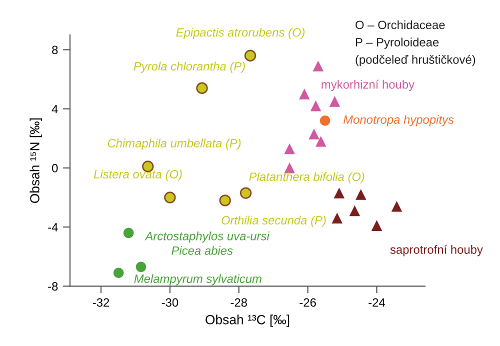 The height and width of the screenshot is (346, 500). Describe the element at coordinates (274, 221) in the screenshot. I see `annotation: Orthilia secunda (P)` at that location.